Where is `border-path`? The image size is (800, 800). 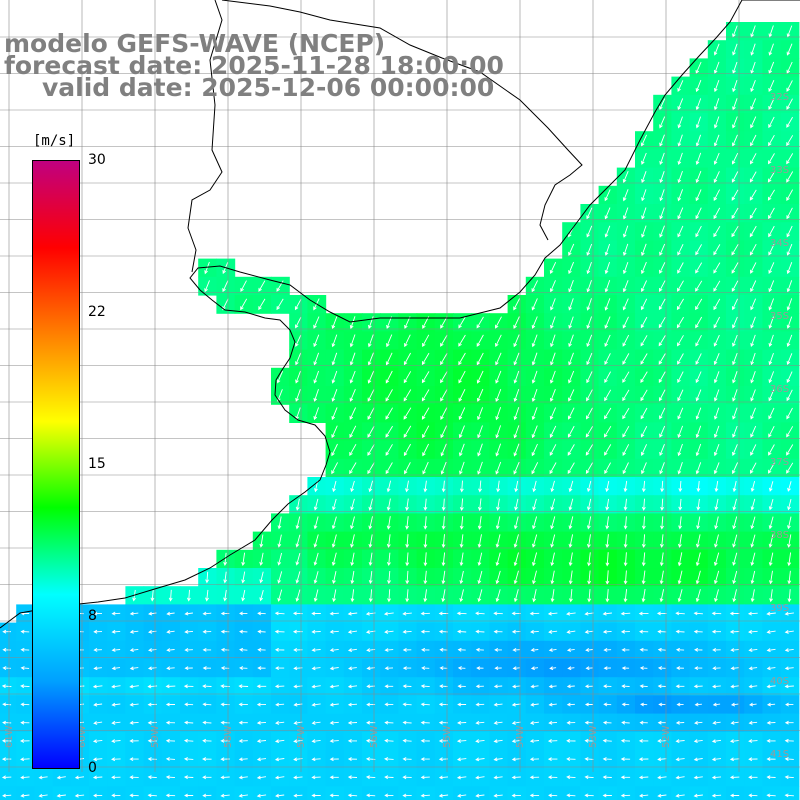
border-path is located at coordinates (402, 120).